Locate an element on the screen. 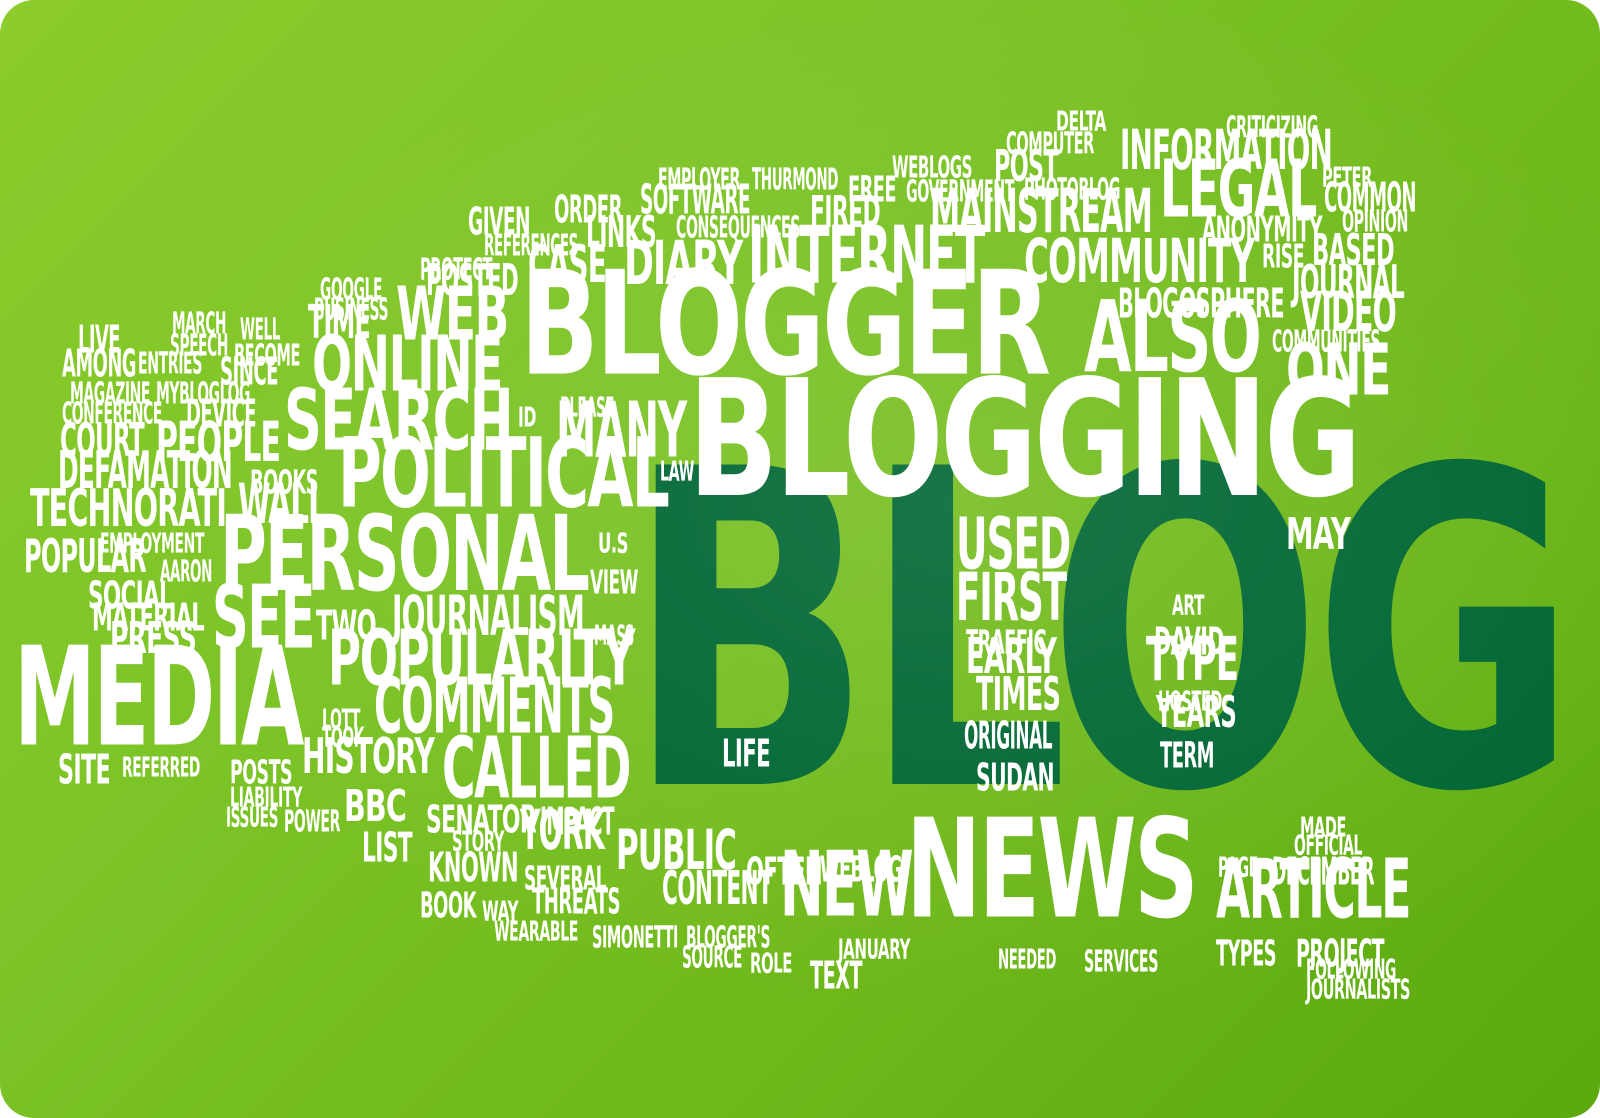 The image size is (1600, 1118). word-article: ARTICLE is located at coordinates (1313, 889).